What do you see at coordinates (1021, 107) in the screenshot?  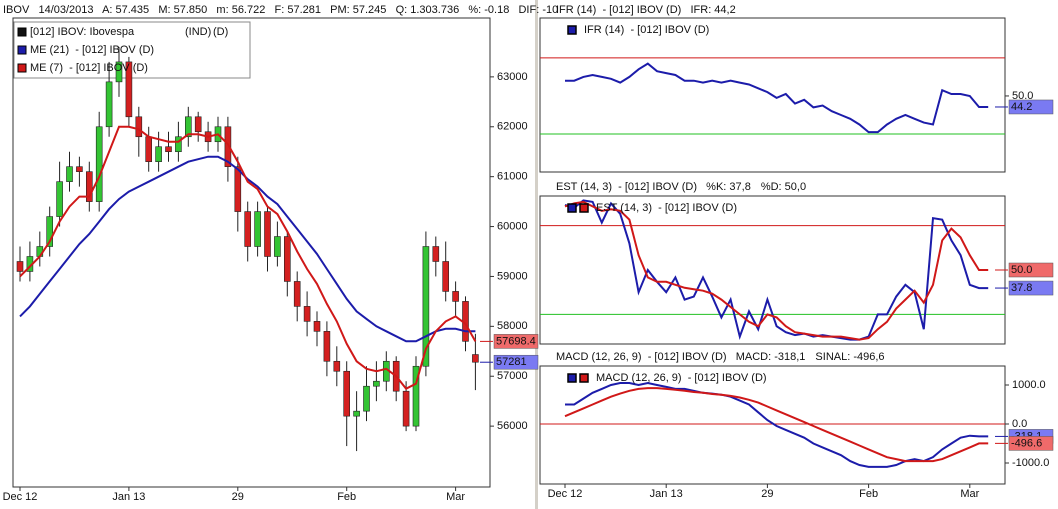 I see `marker-label: 44.2` at bounding box center [1021, 107].